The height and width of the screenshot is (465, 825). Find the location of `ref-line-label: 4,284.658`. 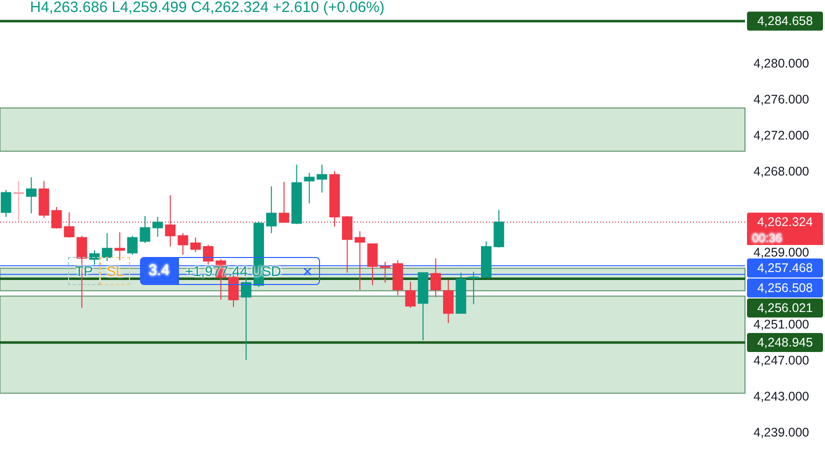

ref-line-label: 4,284.658 is located at coordinates (785, 21).